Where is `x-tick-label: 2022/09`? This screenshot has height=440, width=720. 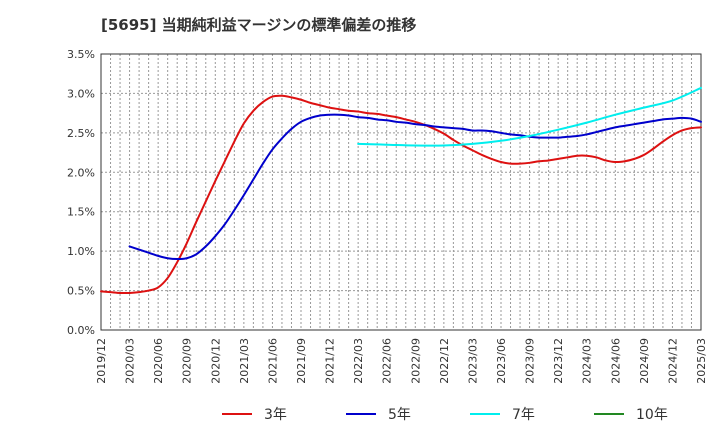
x-tick-label: 2022/09 is located at coordinates (415, 361).